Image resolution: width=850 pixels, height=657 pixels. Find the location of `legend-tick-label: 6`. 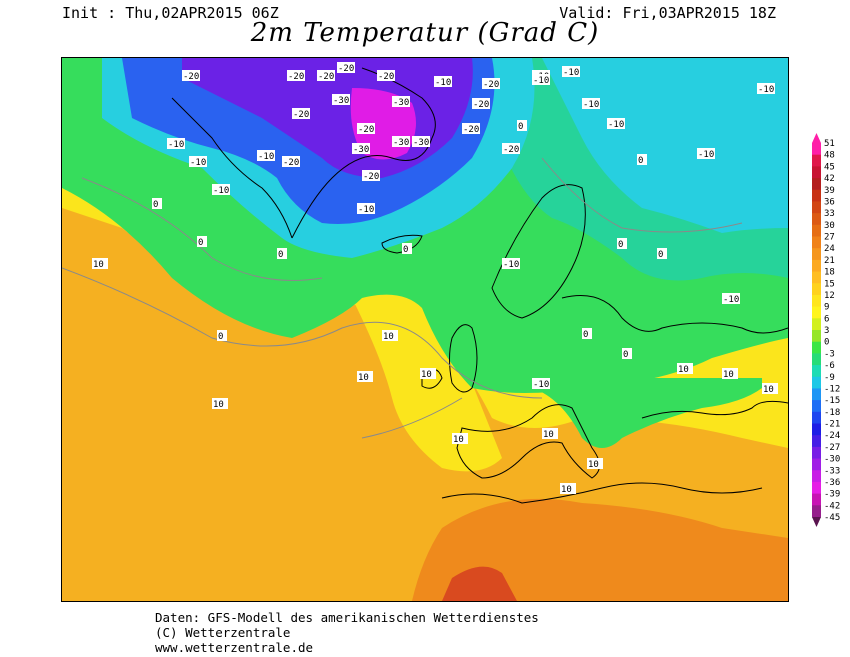

legend-tick-label: 6 is located at coordinates (826, 319).